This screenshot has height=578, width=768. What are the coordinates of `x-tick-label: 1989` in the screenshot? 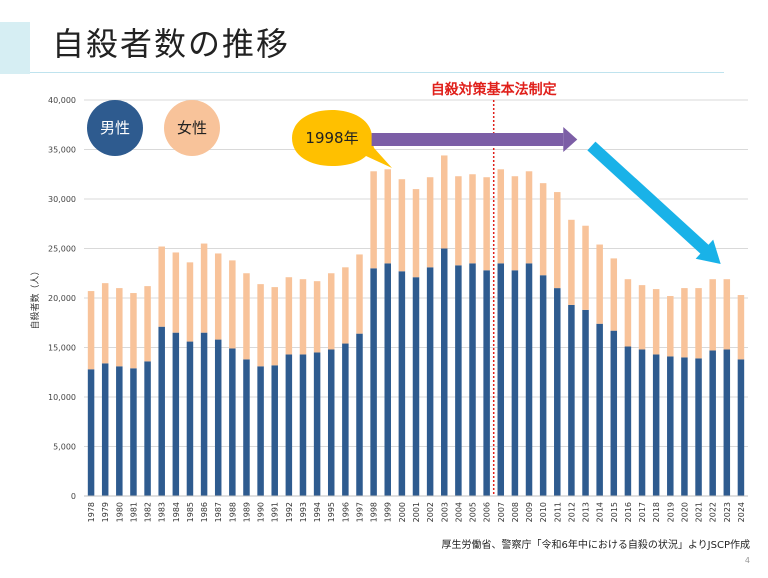 It's located at (246, 512).